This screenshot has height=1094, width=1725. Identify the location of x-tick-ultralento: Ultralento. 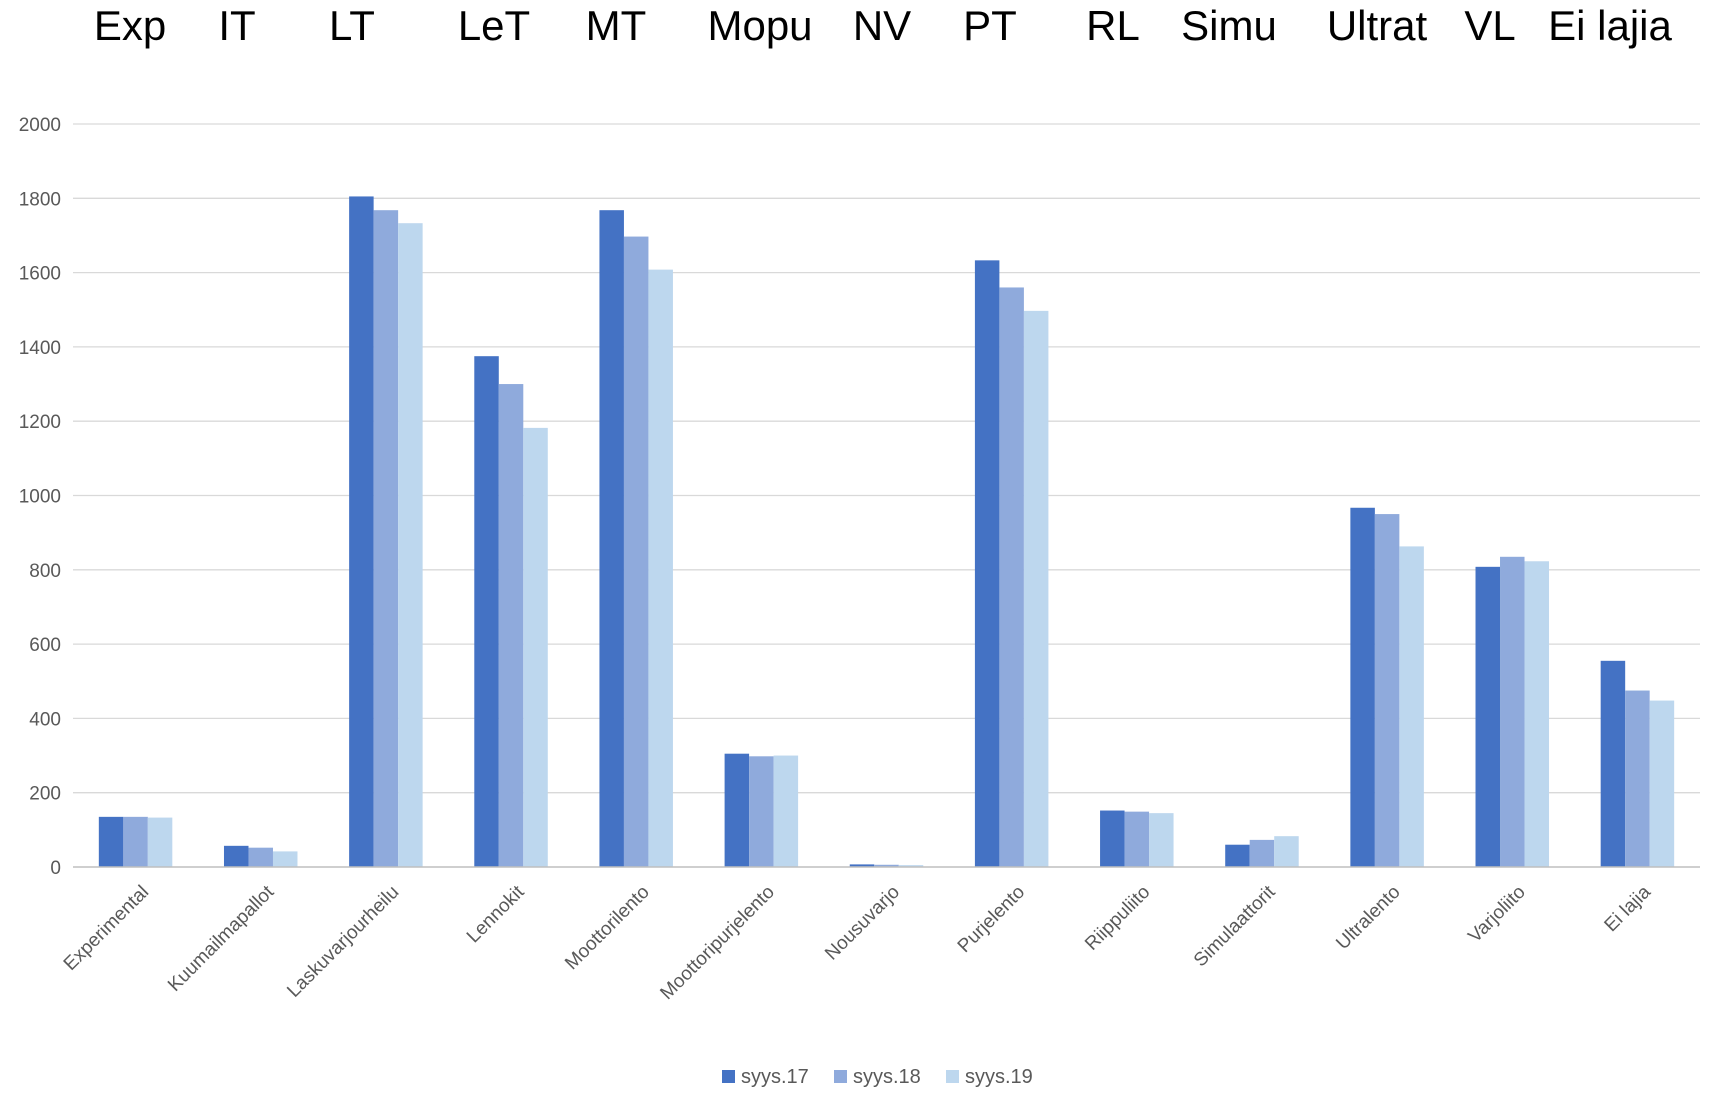
(1368, 918).